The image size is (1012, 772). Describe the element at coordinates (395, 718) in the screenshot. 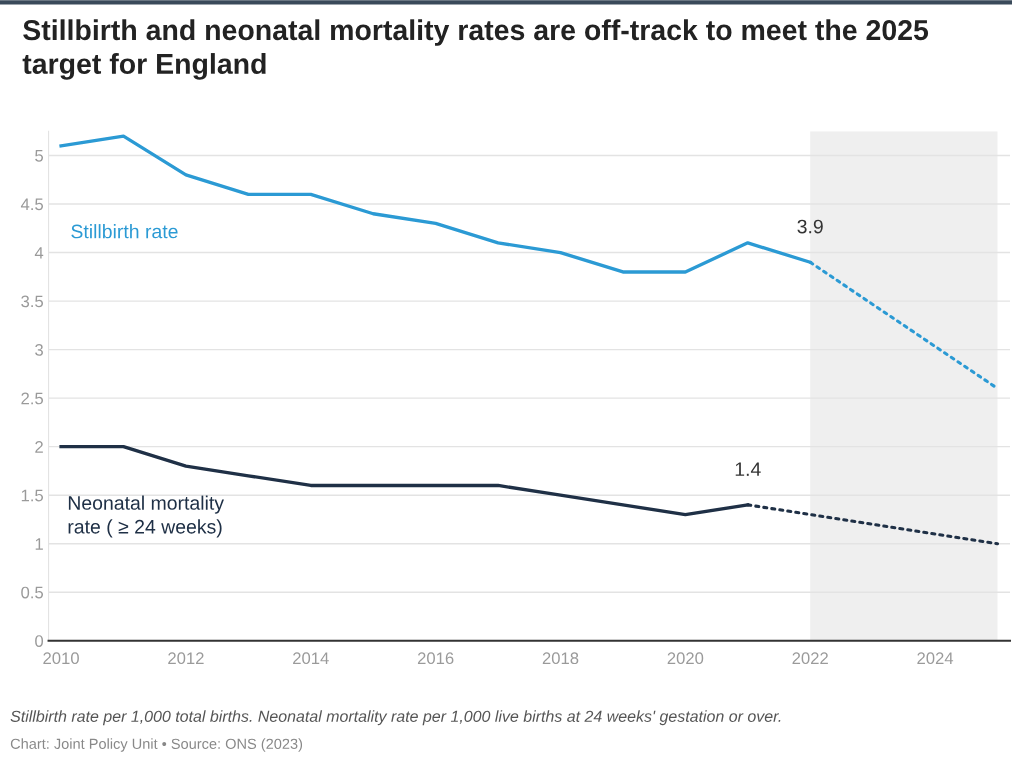

I see `text: Stillbirth rate per 1,000 total births. Neonatal mortality rate per 1,000 live births at 24 weeks' gestation or over.` at that location.